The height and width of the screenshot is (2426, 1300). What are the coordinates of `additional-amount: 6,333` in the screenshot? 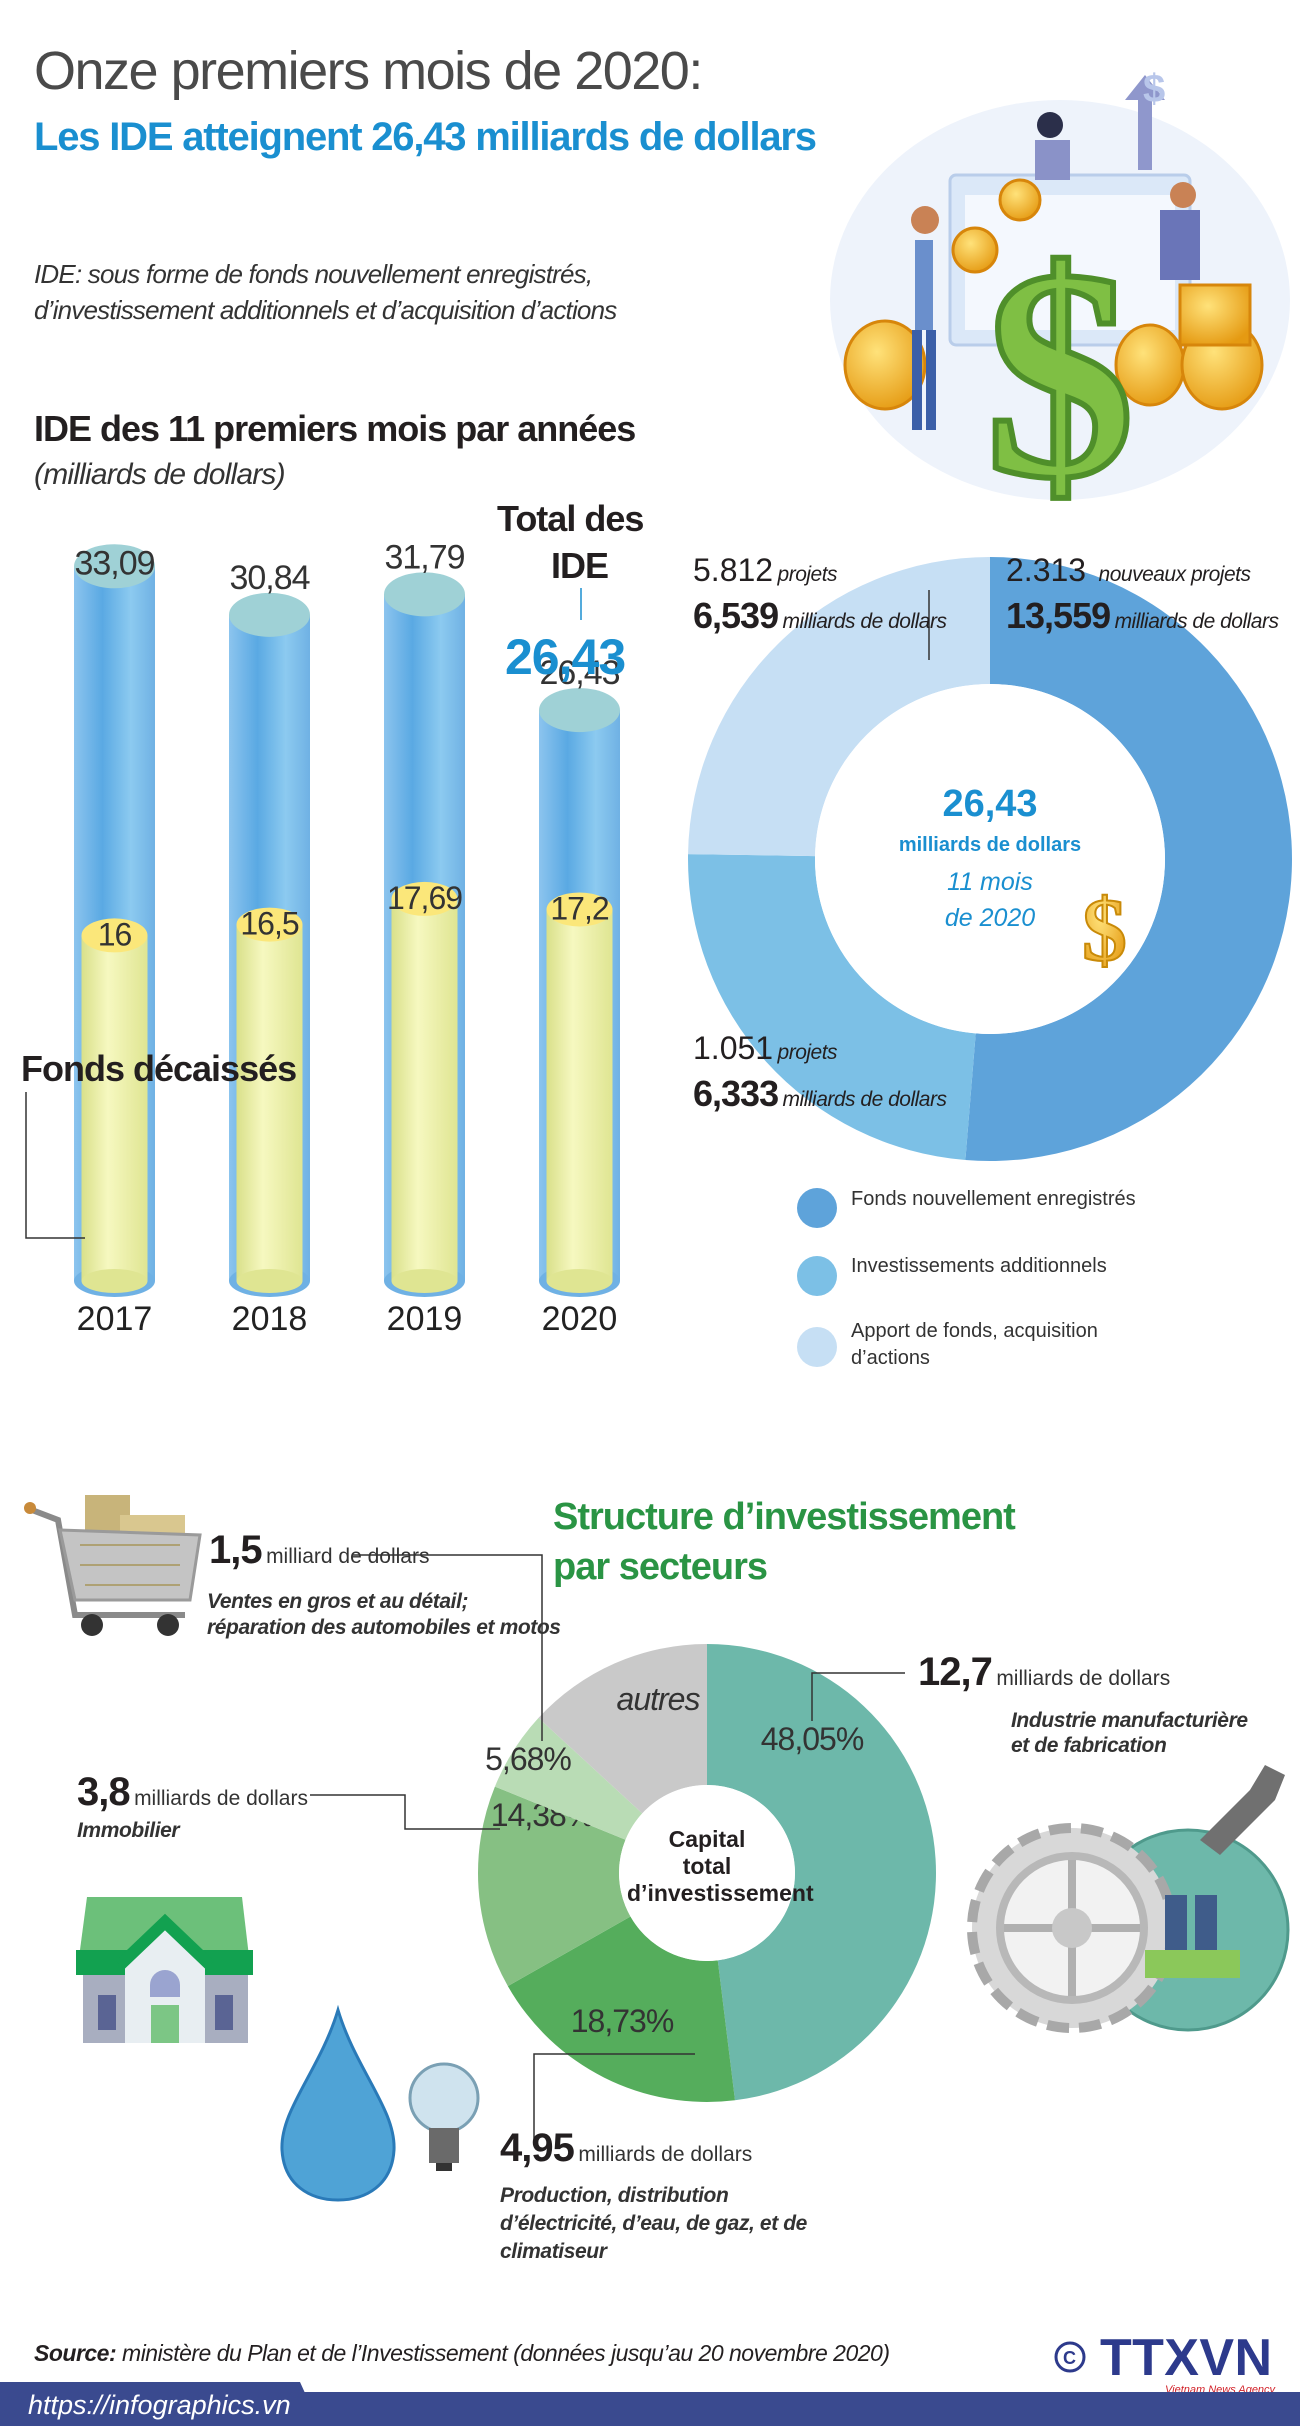 It's located at (736, 1093).